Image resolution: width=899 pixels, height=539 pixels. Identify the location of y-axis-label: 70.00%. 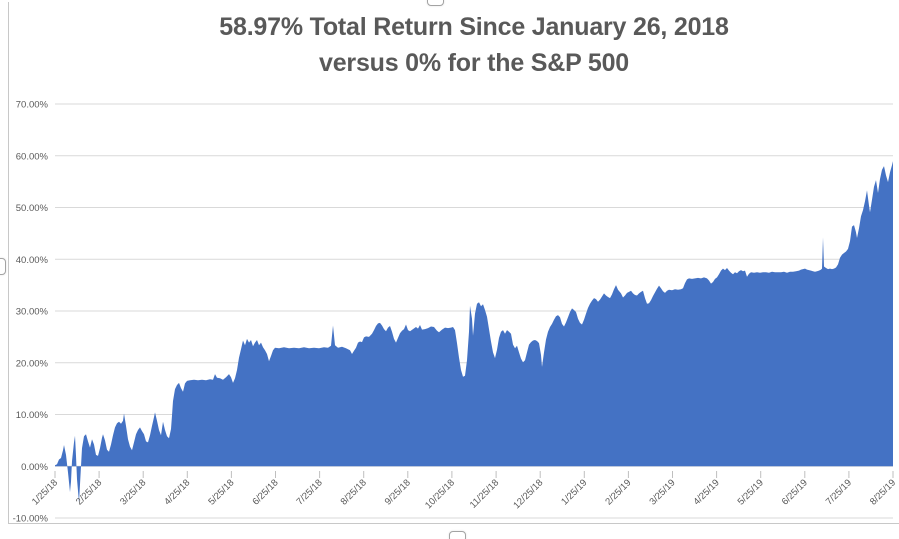
(32, 105).